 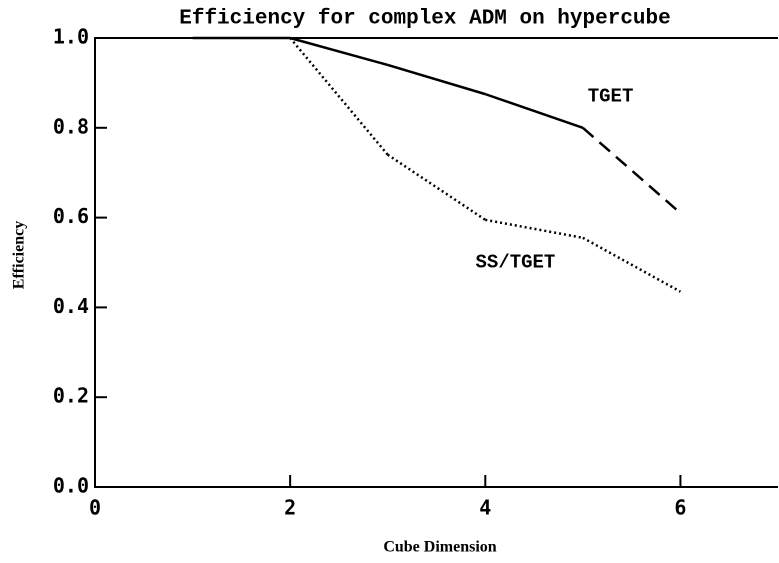 I want to click on y-tick-label: 0.4, so click(x=71, y=306).